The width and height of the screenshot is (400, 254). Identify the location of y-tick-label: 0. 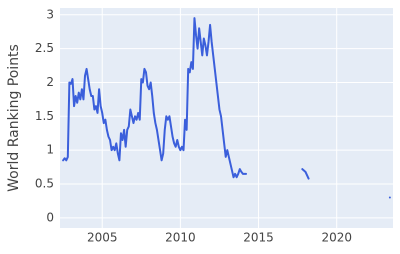
(50, 217).